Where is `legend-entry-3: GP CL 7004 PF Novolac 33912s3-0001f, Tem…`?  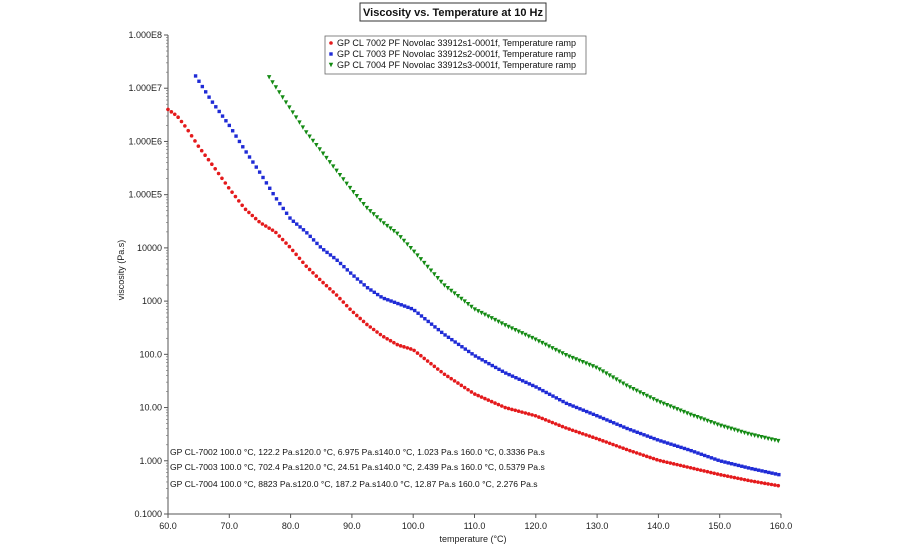
legend-entry-3: GP CL 7004 PF Novolac 33912s3-0001f, Tem… is located at coordinates (456, 65).